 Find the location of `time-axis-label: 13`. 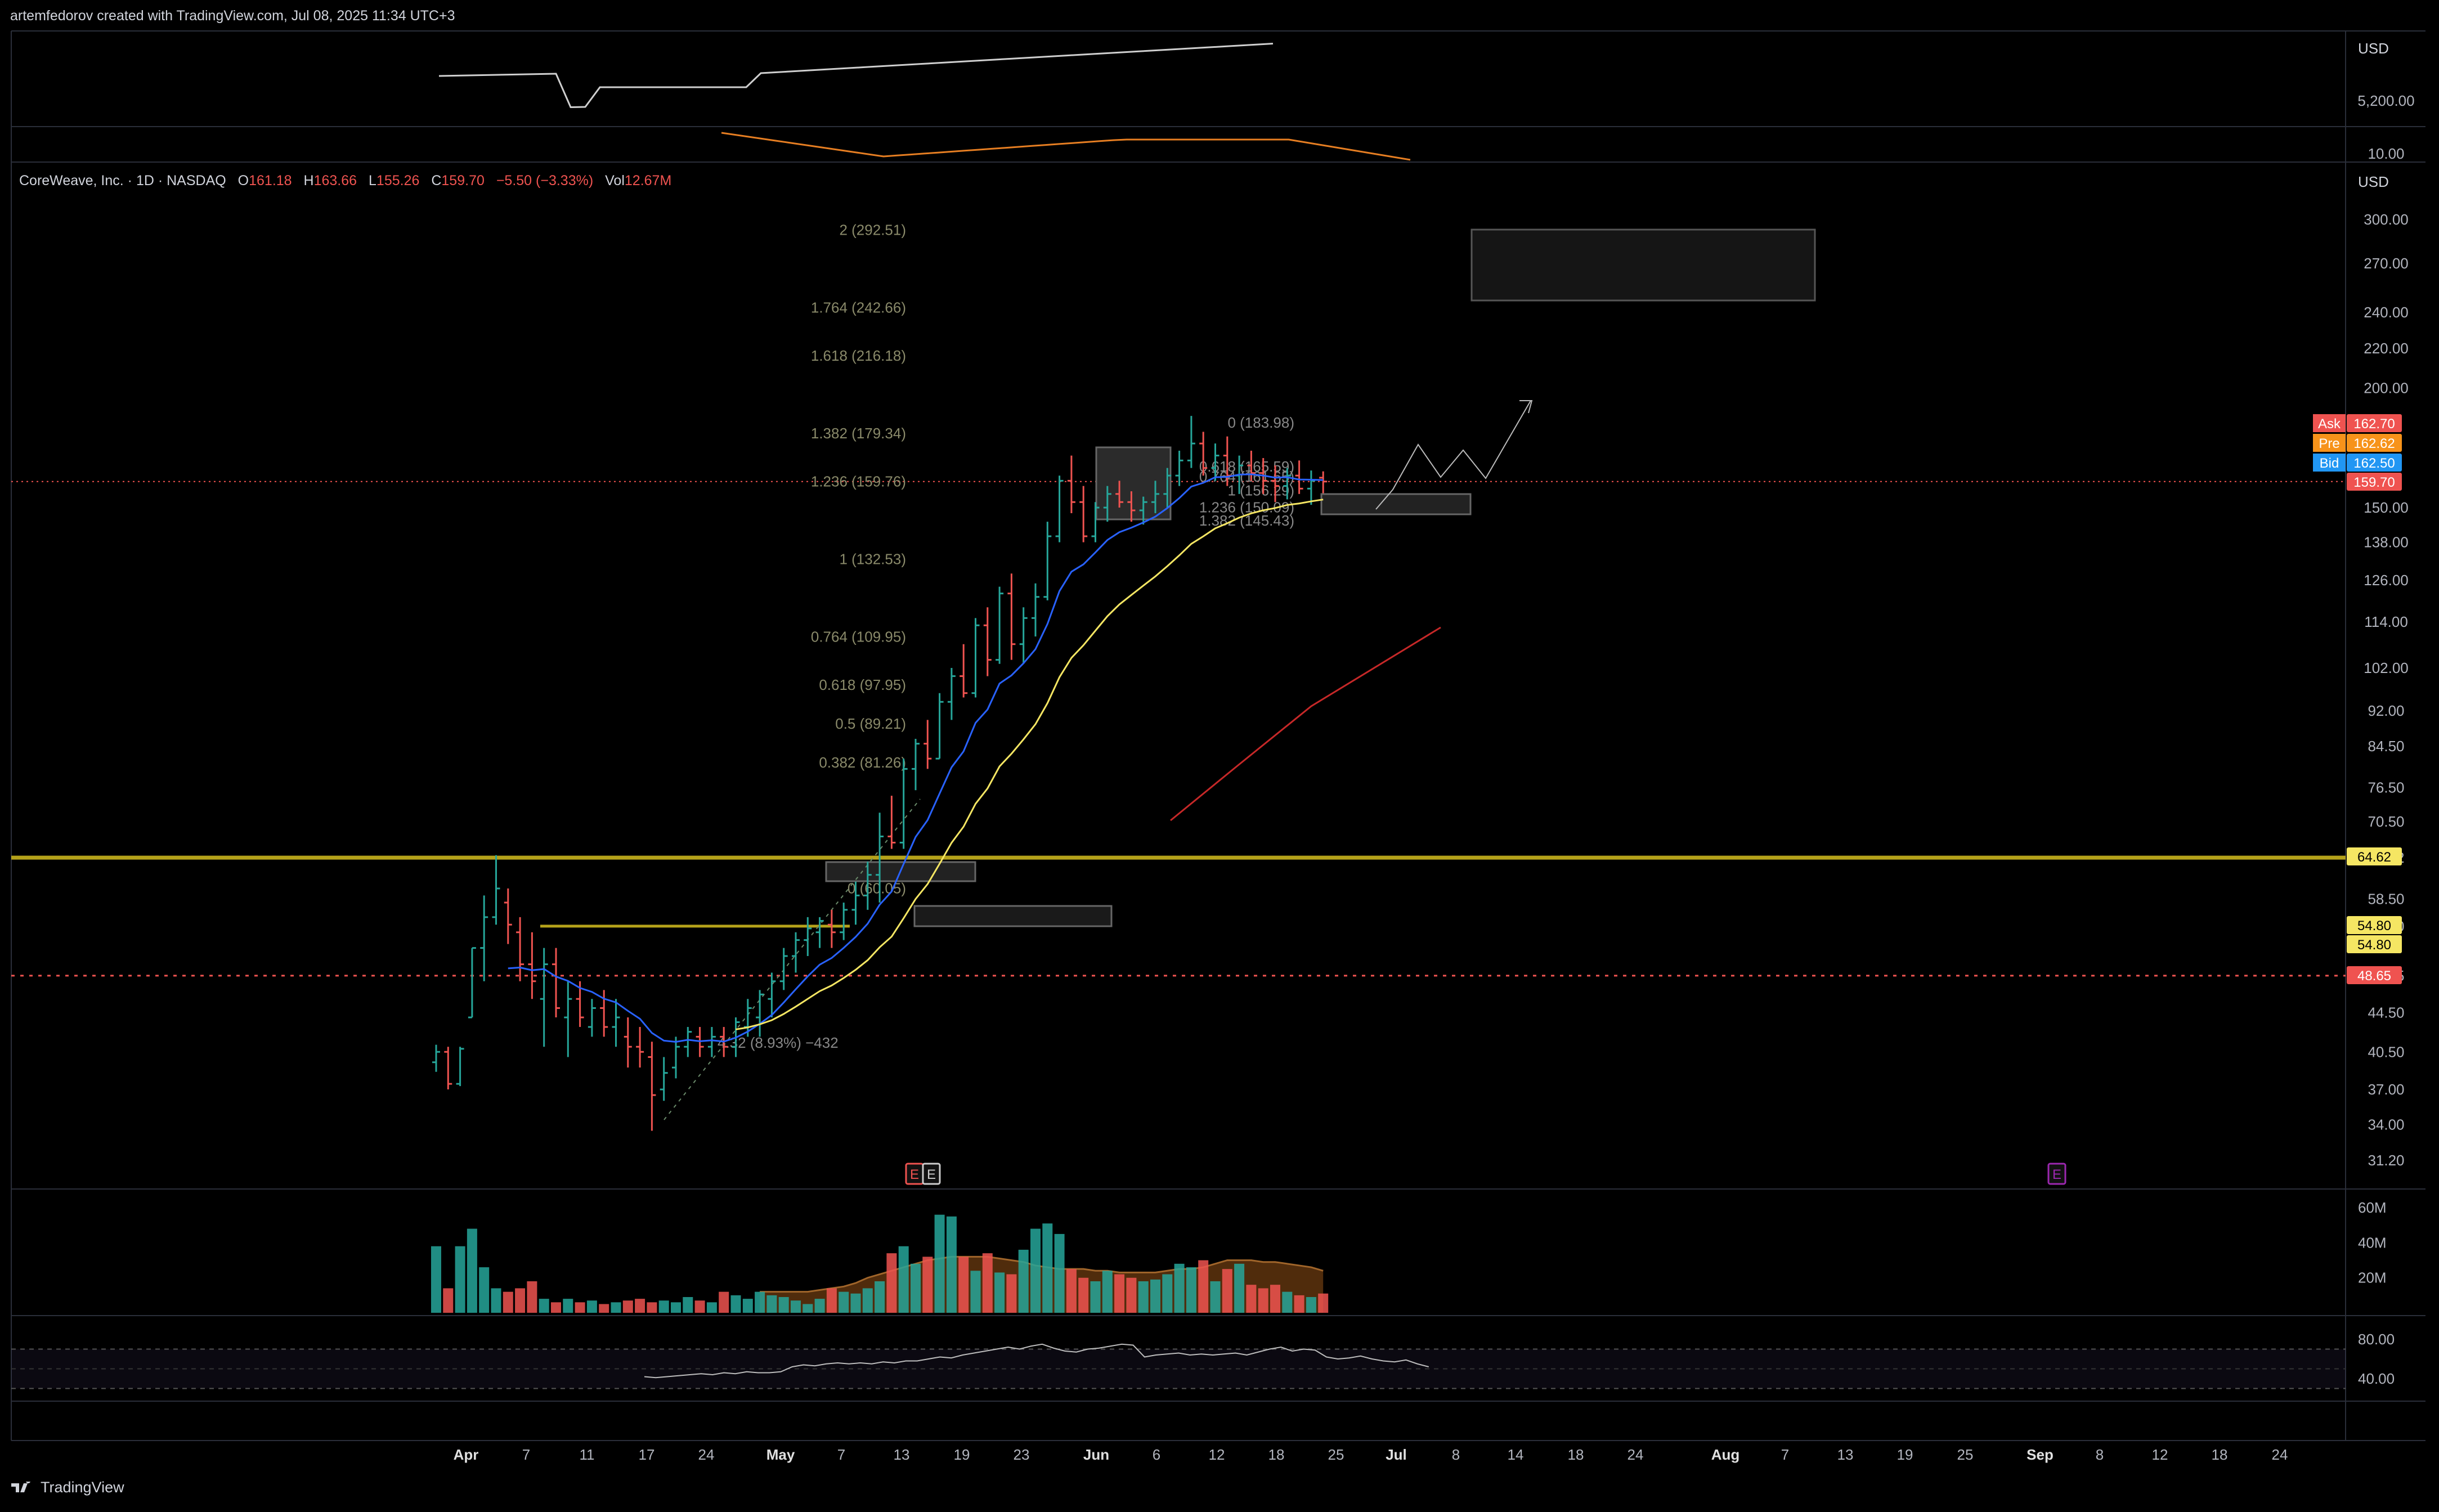

time-axis-label: 13 is located at coordinates (902, 1454).